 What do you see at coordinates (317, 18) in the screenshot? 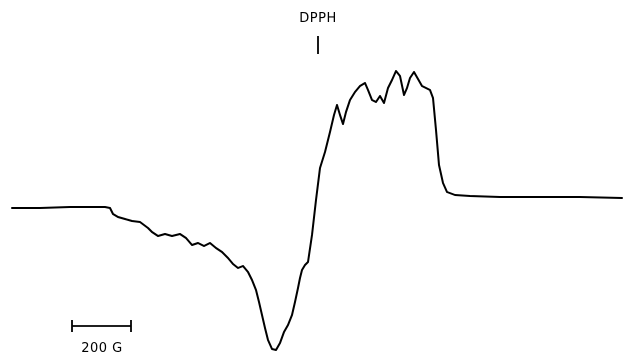
I see `dpph-marker-label: DPPH` at bounding box center [317, 18].